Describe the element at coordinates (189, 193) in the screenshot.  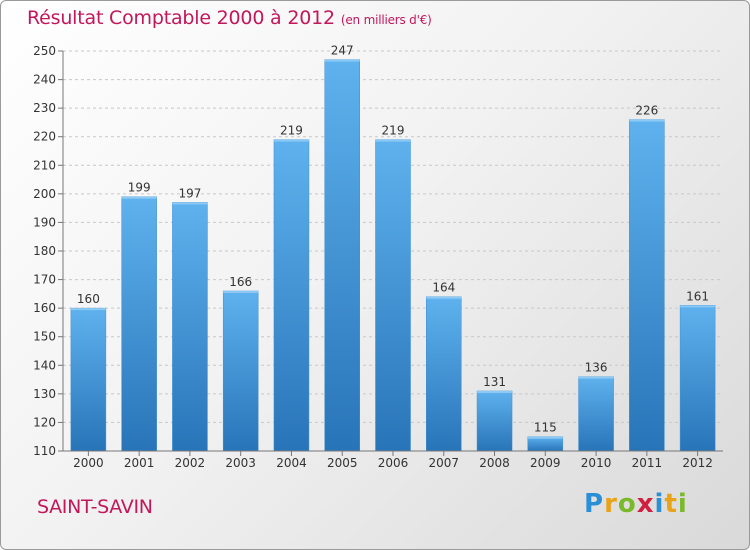
I see `data-label: 197` at that location.